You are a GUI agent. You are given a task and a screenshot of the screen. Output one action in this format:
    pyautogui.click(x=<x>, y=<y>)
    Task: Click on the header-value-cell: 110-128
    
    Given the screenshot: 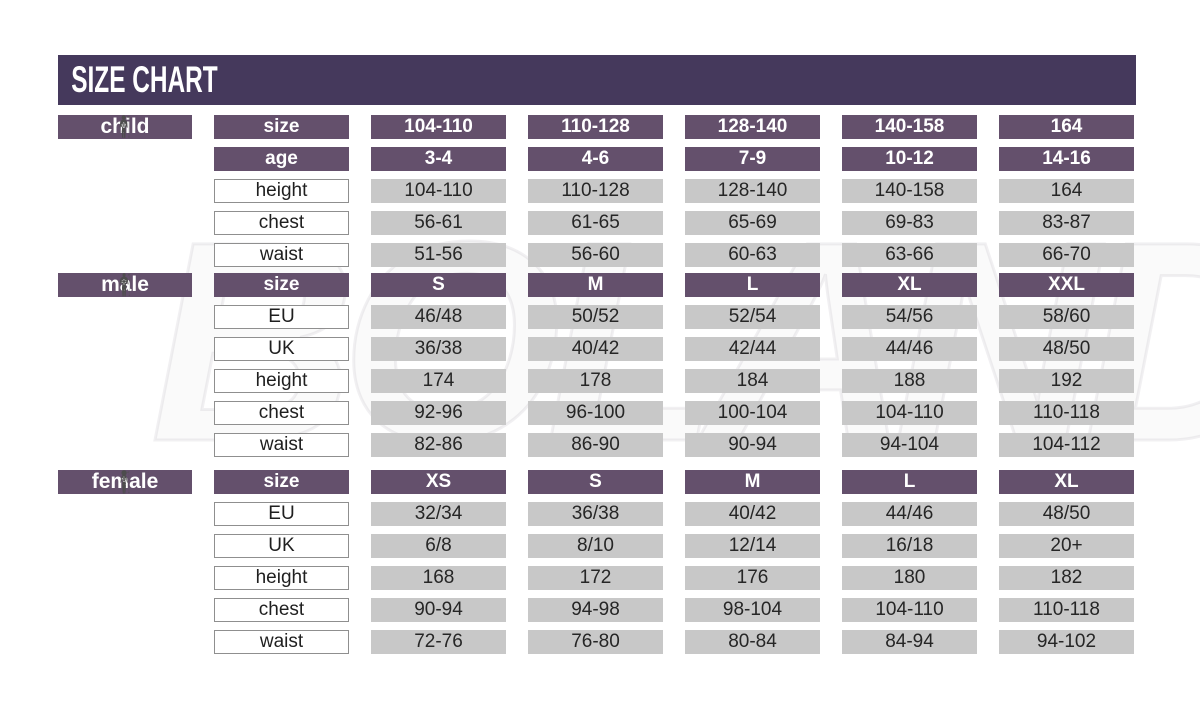 What is the action you would take?
    pyautogui.click(x=595, y=127)
    